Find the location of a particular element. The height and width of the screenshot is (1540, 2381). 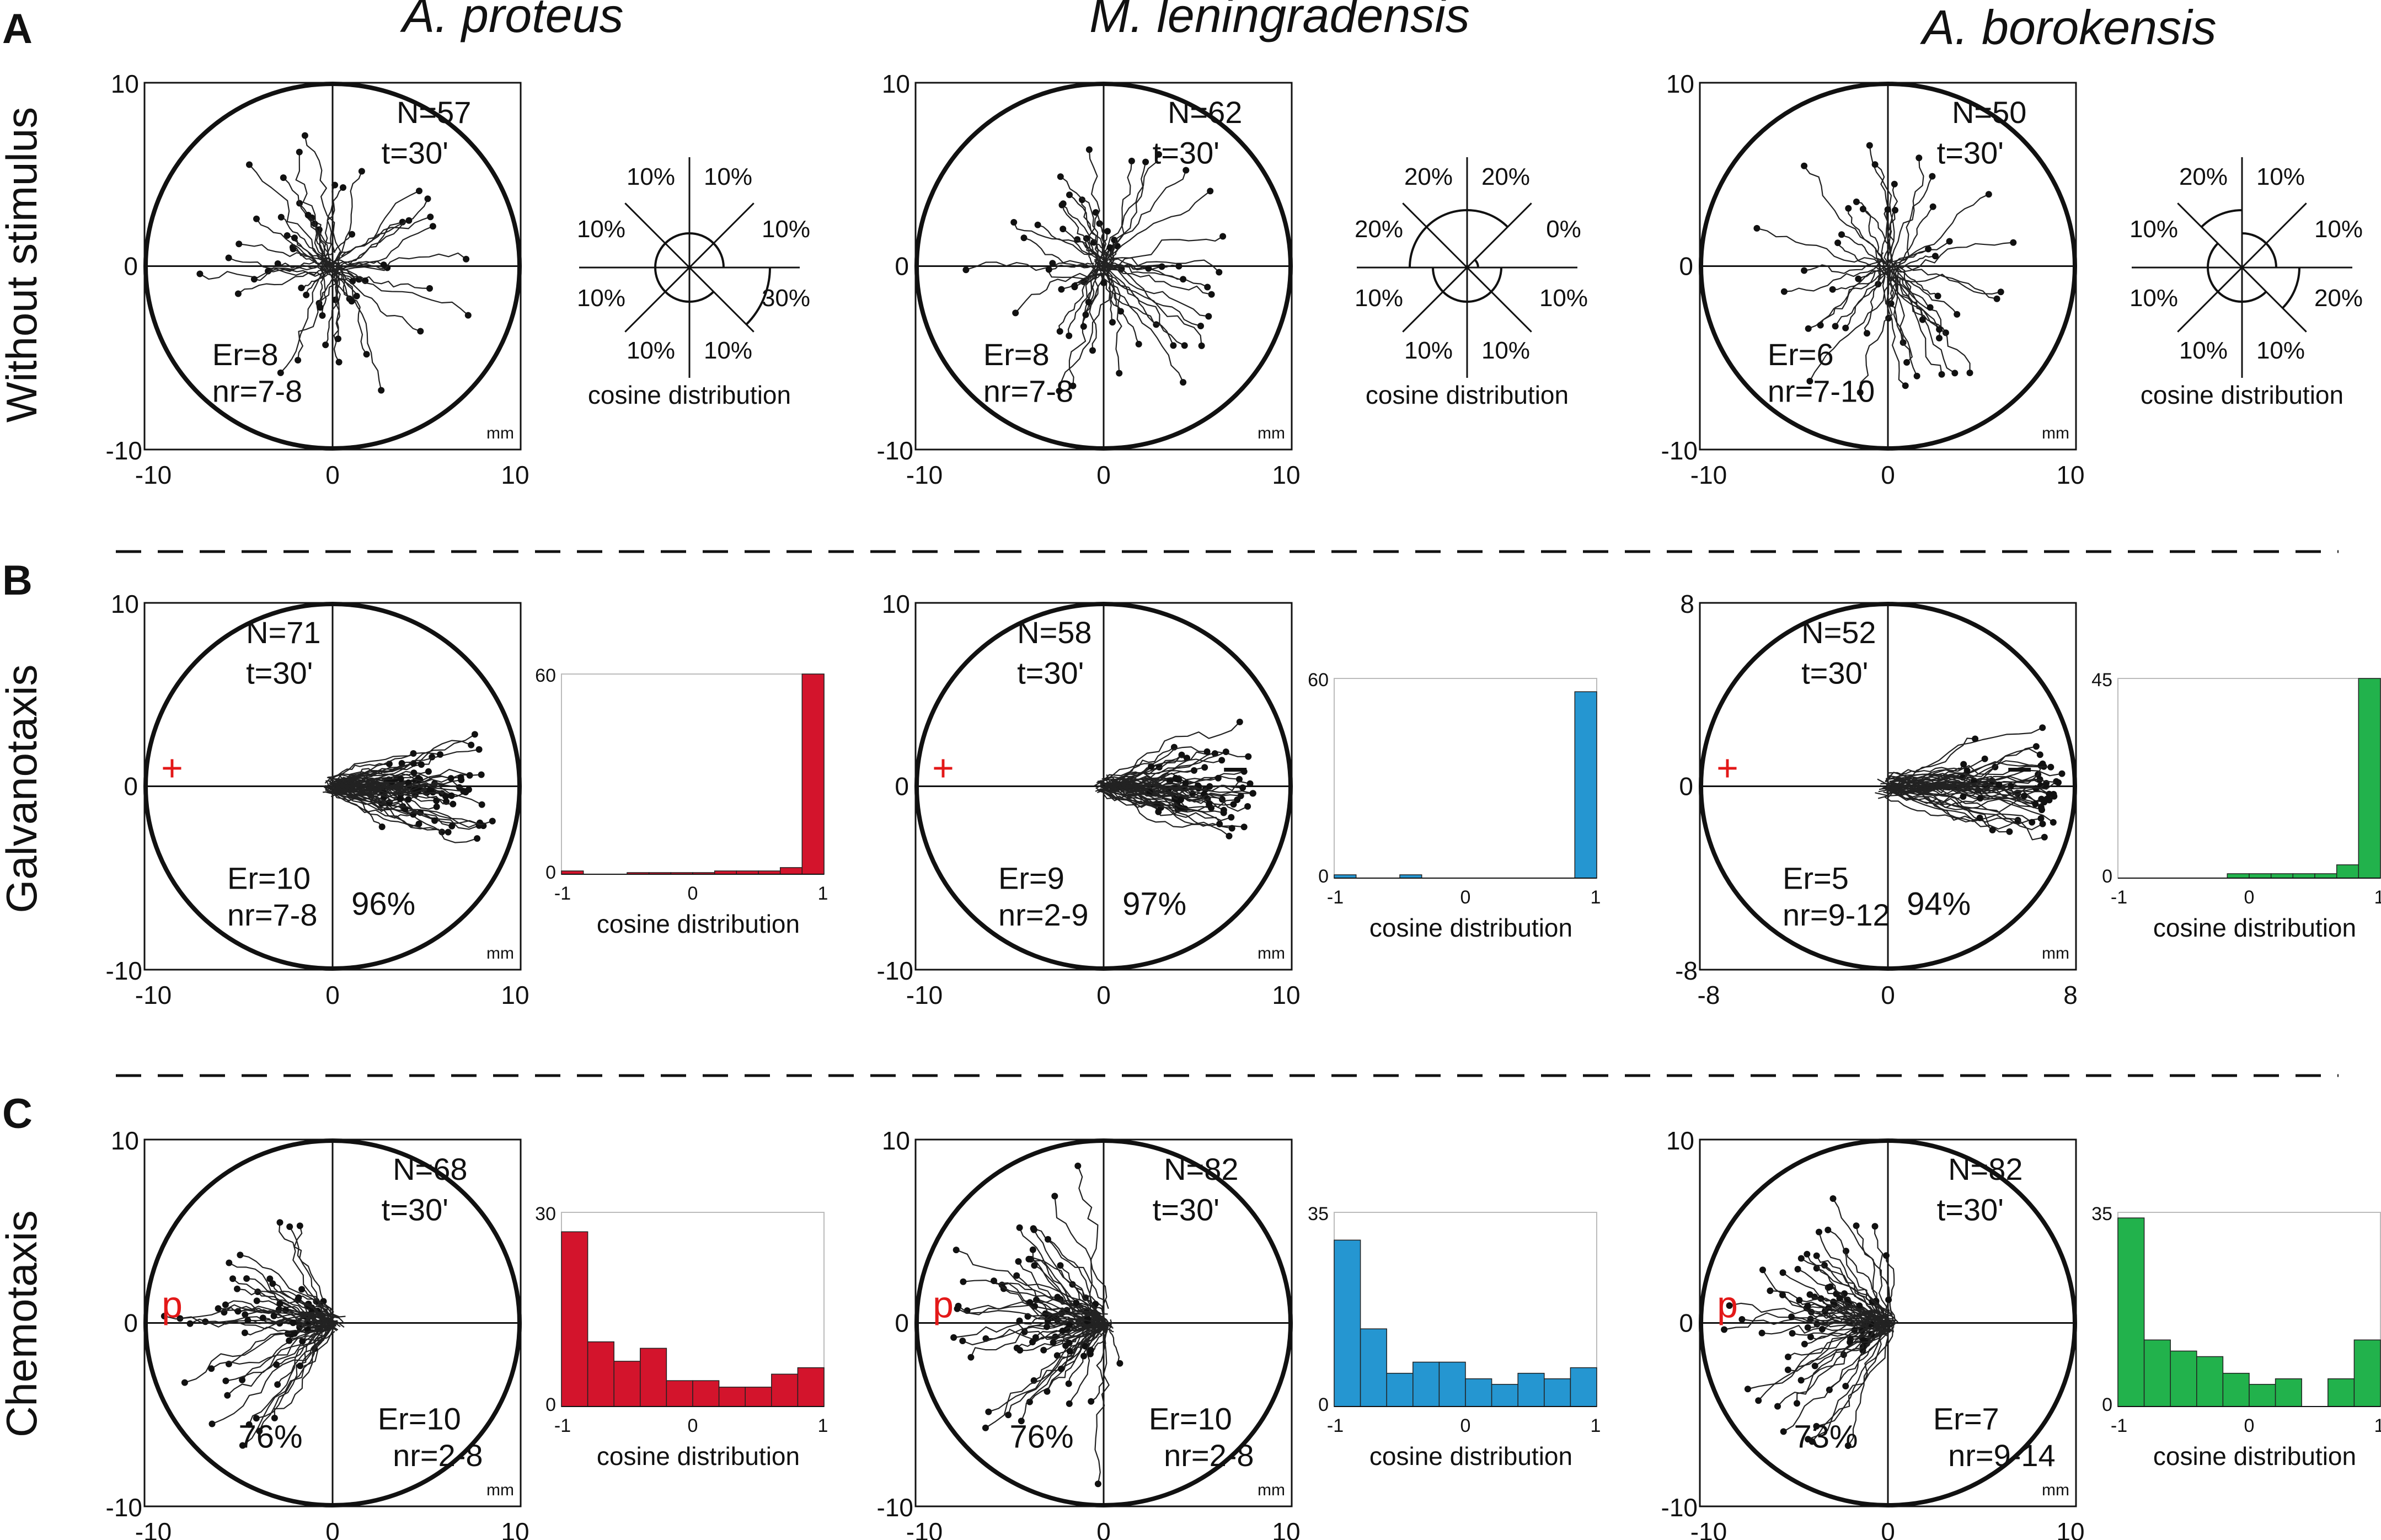

y-tick-label: -10 is located at coordinates (124, 970).